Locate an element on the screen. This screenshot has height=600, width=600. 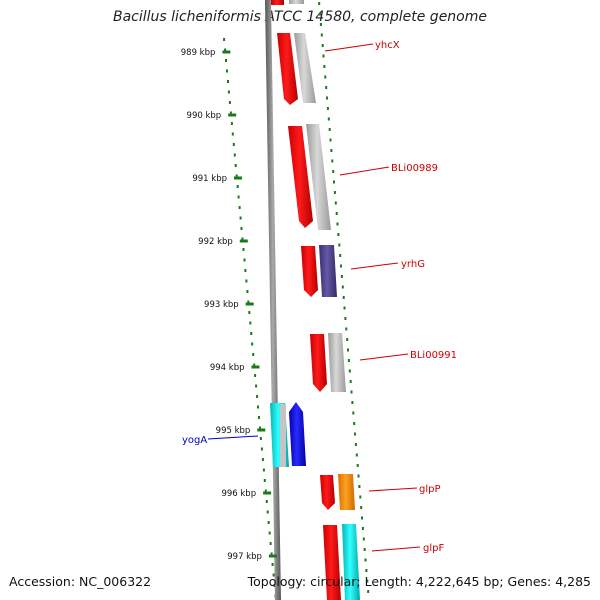
tick-ring-right is located at coordinates (344, 297).